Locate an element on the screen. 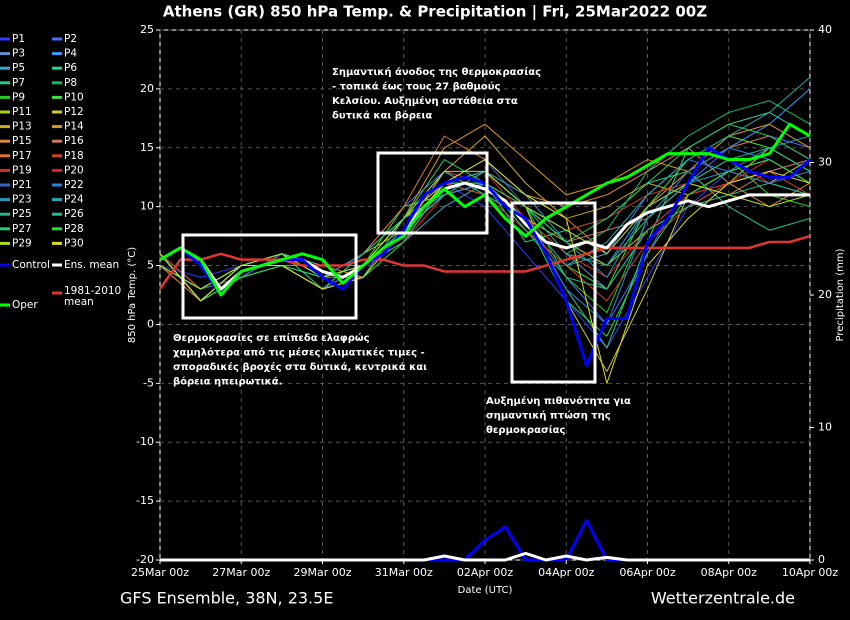  legend-label: Oper is located at coordinates (25, 305).